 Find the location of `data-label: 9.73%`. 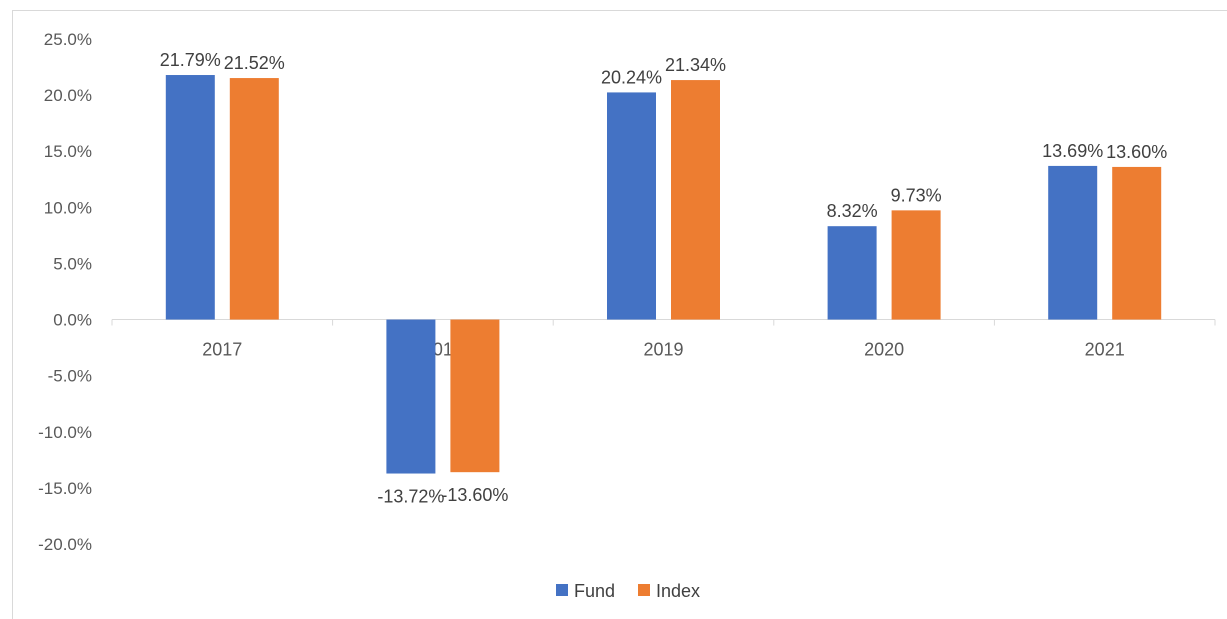

data-label: 9.73% is located at coordinates (916, 195).